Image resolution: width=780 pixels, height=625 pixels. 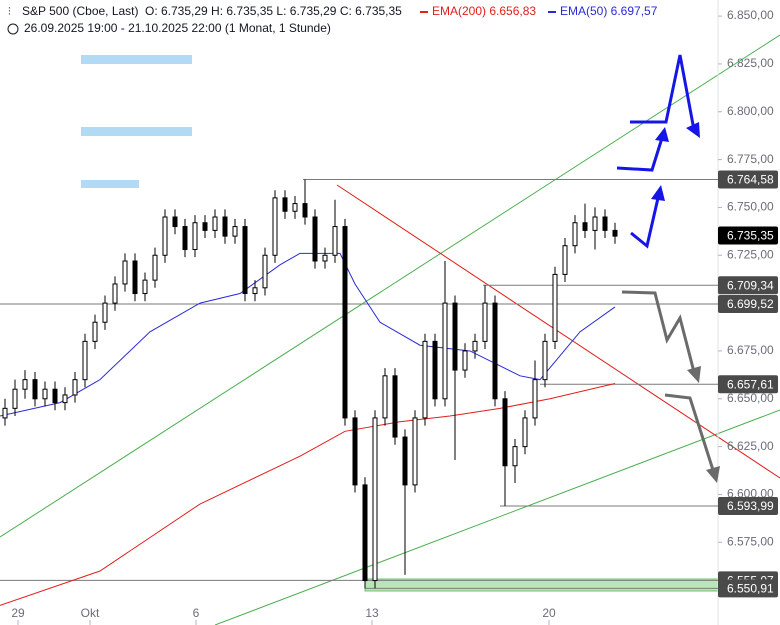 I want to click on x-tick-label: 6, so click(x=196, y=613).